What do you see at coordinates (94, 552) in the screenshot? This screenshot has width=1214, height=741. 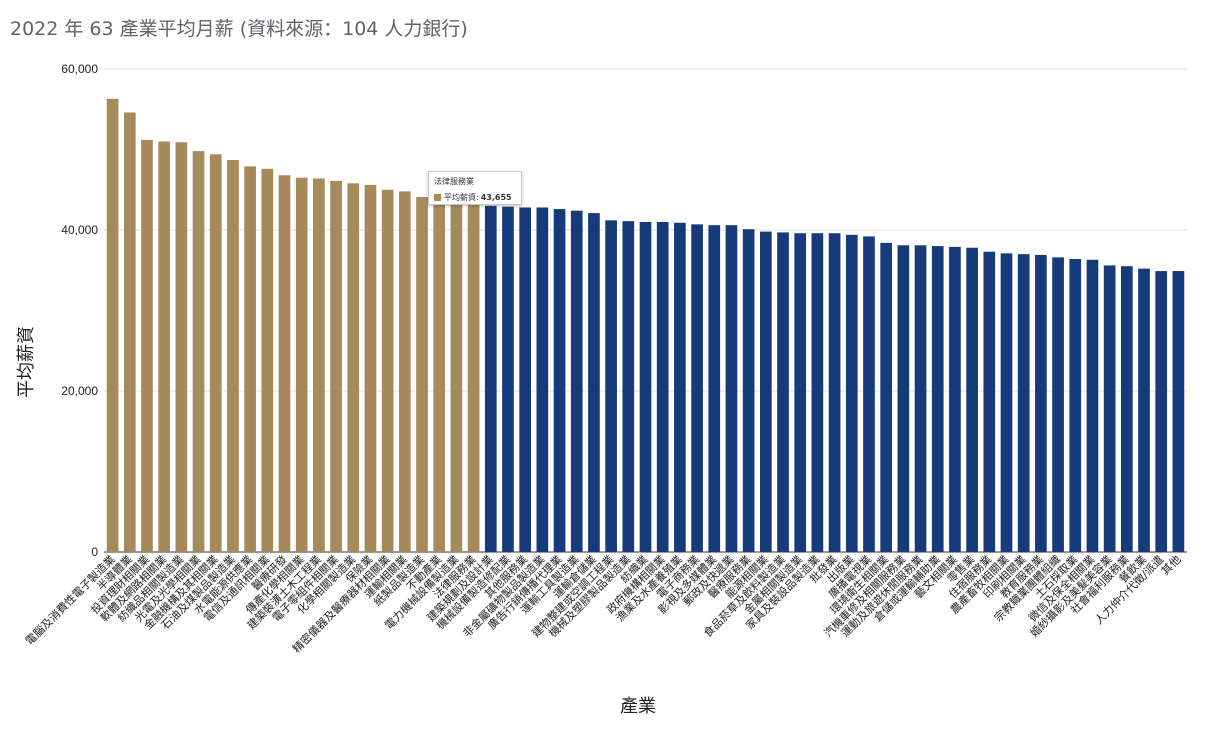 I see `y-tick-label: 0` at bounding box center [94, 552].